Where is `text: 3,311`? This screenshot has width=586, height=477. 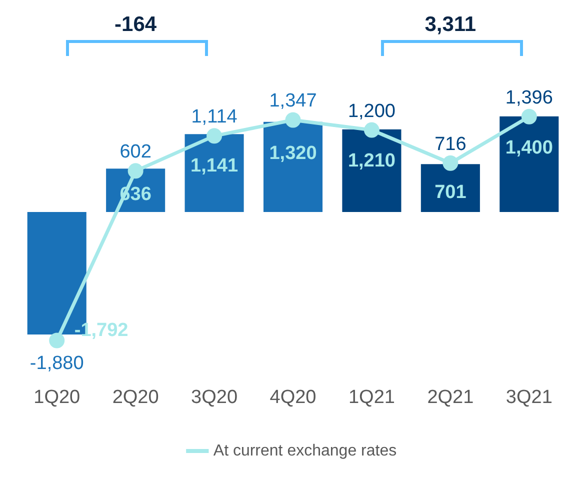 text: 3,311 is located at coordinates (451, 25).